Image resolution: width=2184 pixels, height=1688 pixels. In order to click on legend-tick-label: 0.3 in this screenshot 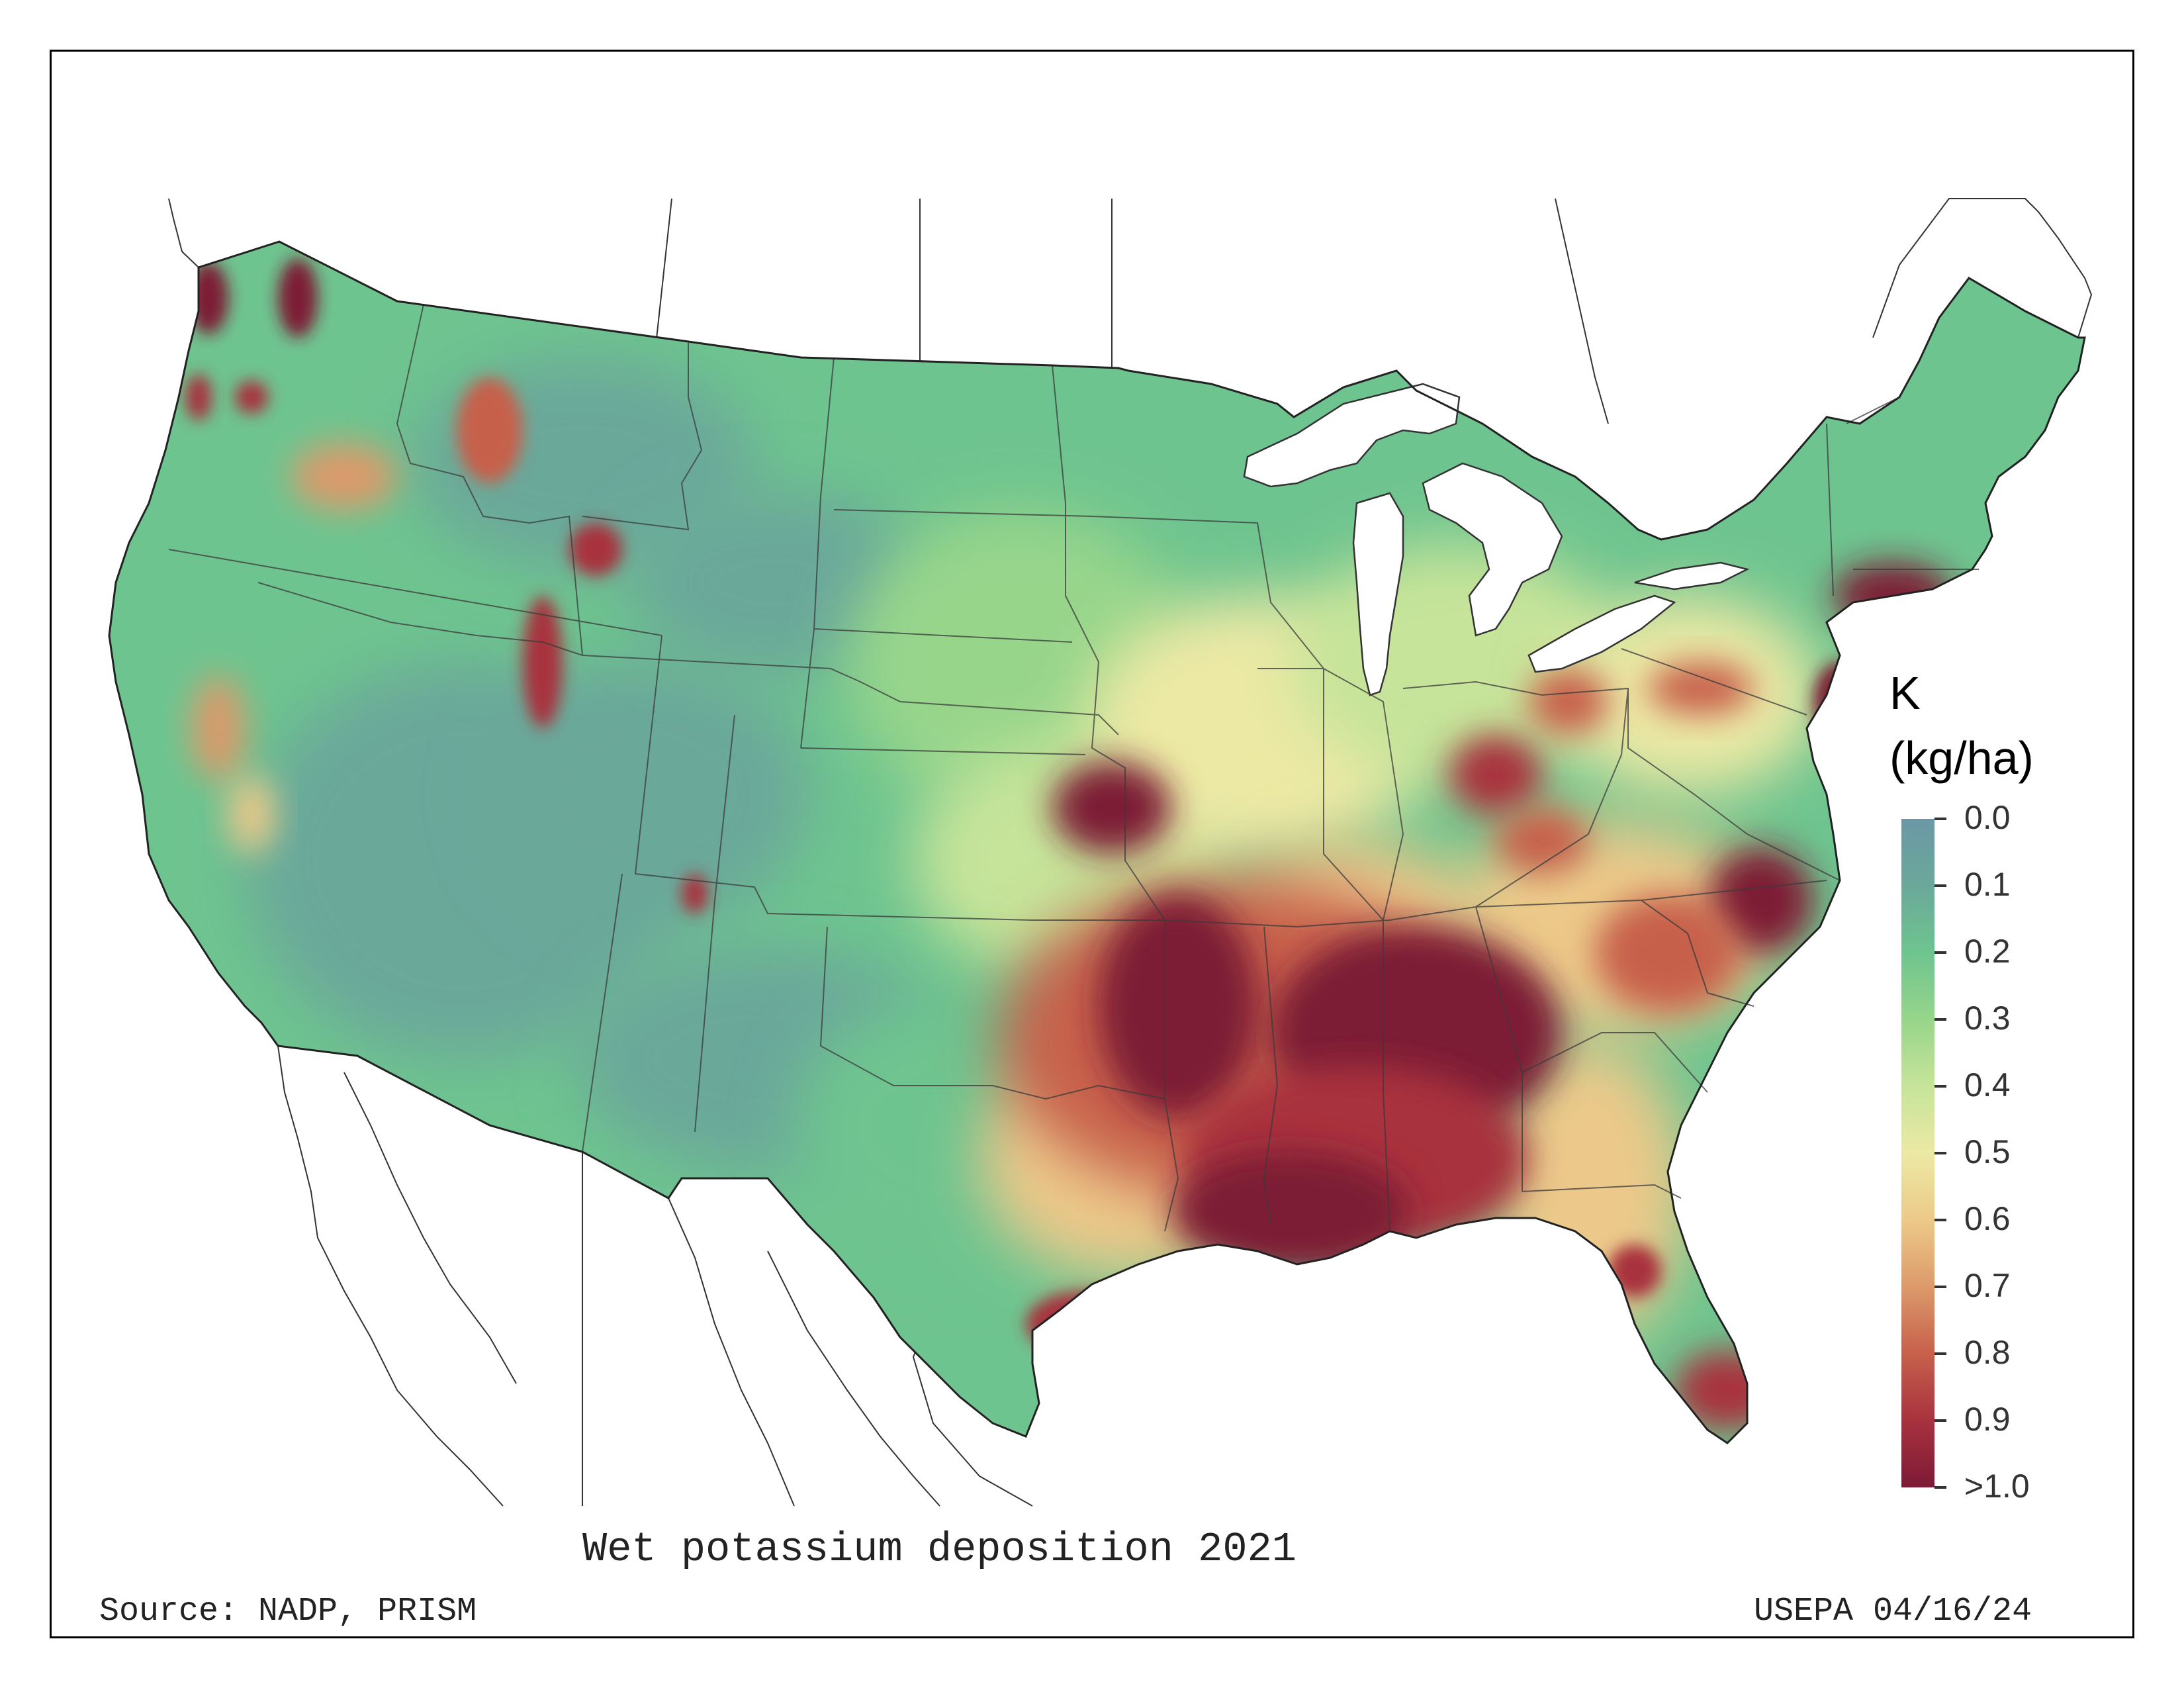, I will do `click(1988, 1018)`.